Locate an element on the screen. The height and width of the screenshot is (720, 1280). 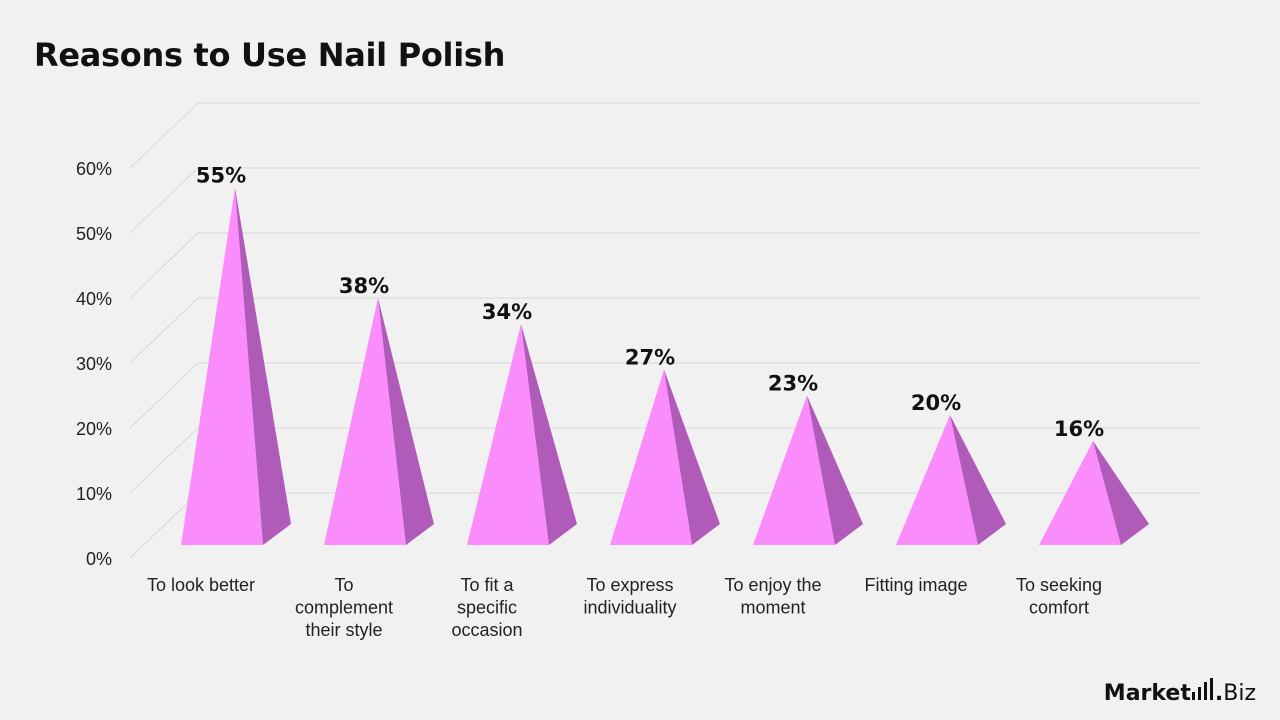
x-tick-label: moment is located at coordinates (772, 608).